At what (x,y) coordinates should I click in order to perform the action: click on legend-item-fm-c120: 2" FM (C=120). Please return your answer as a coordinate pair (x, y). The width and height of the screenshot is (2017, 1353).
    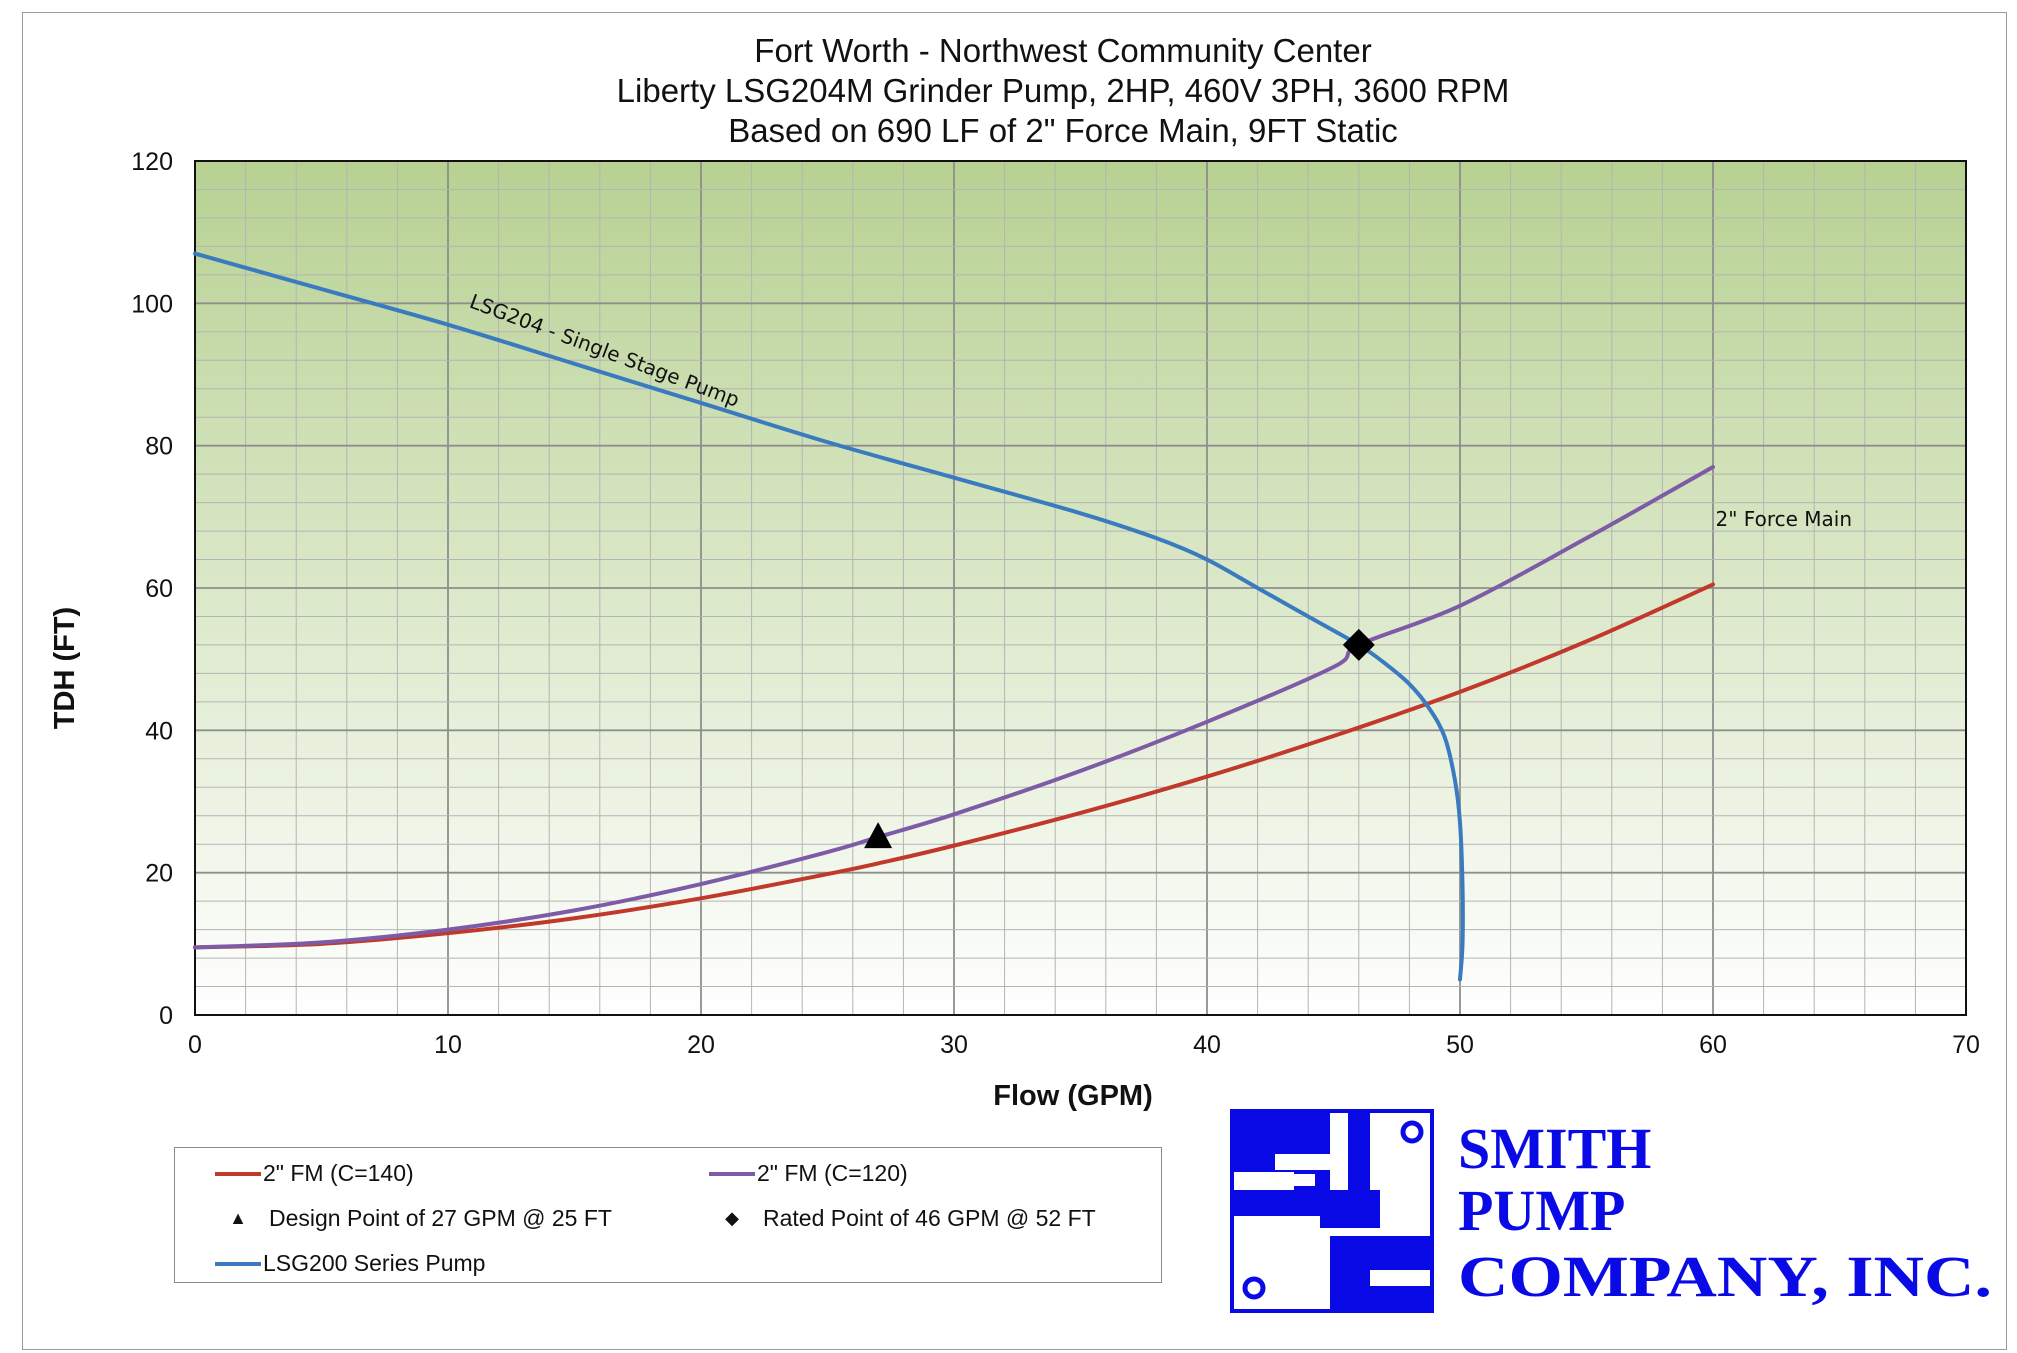
    Looking at the image, I should click on (808, 1173).